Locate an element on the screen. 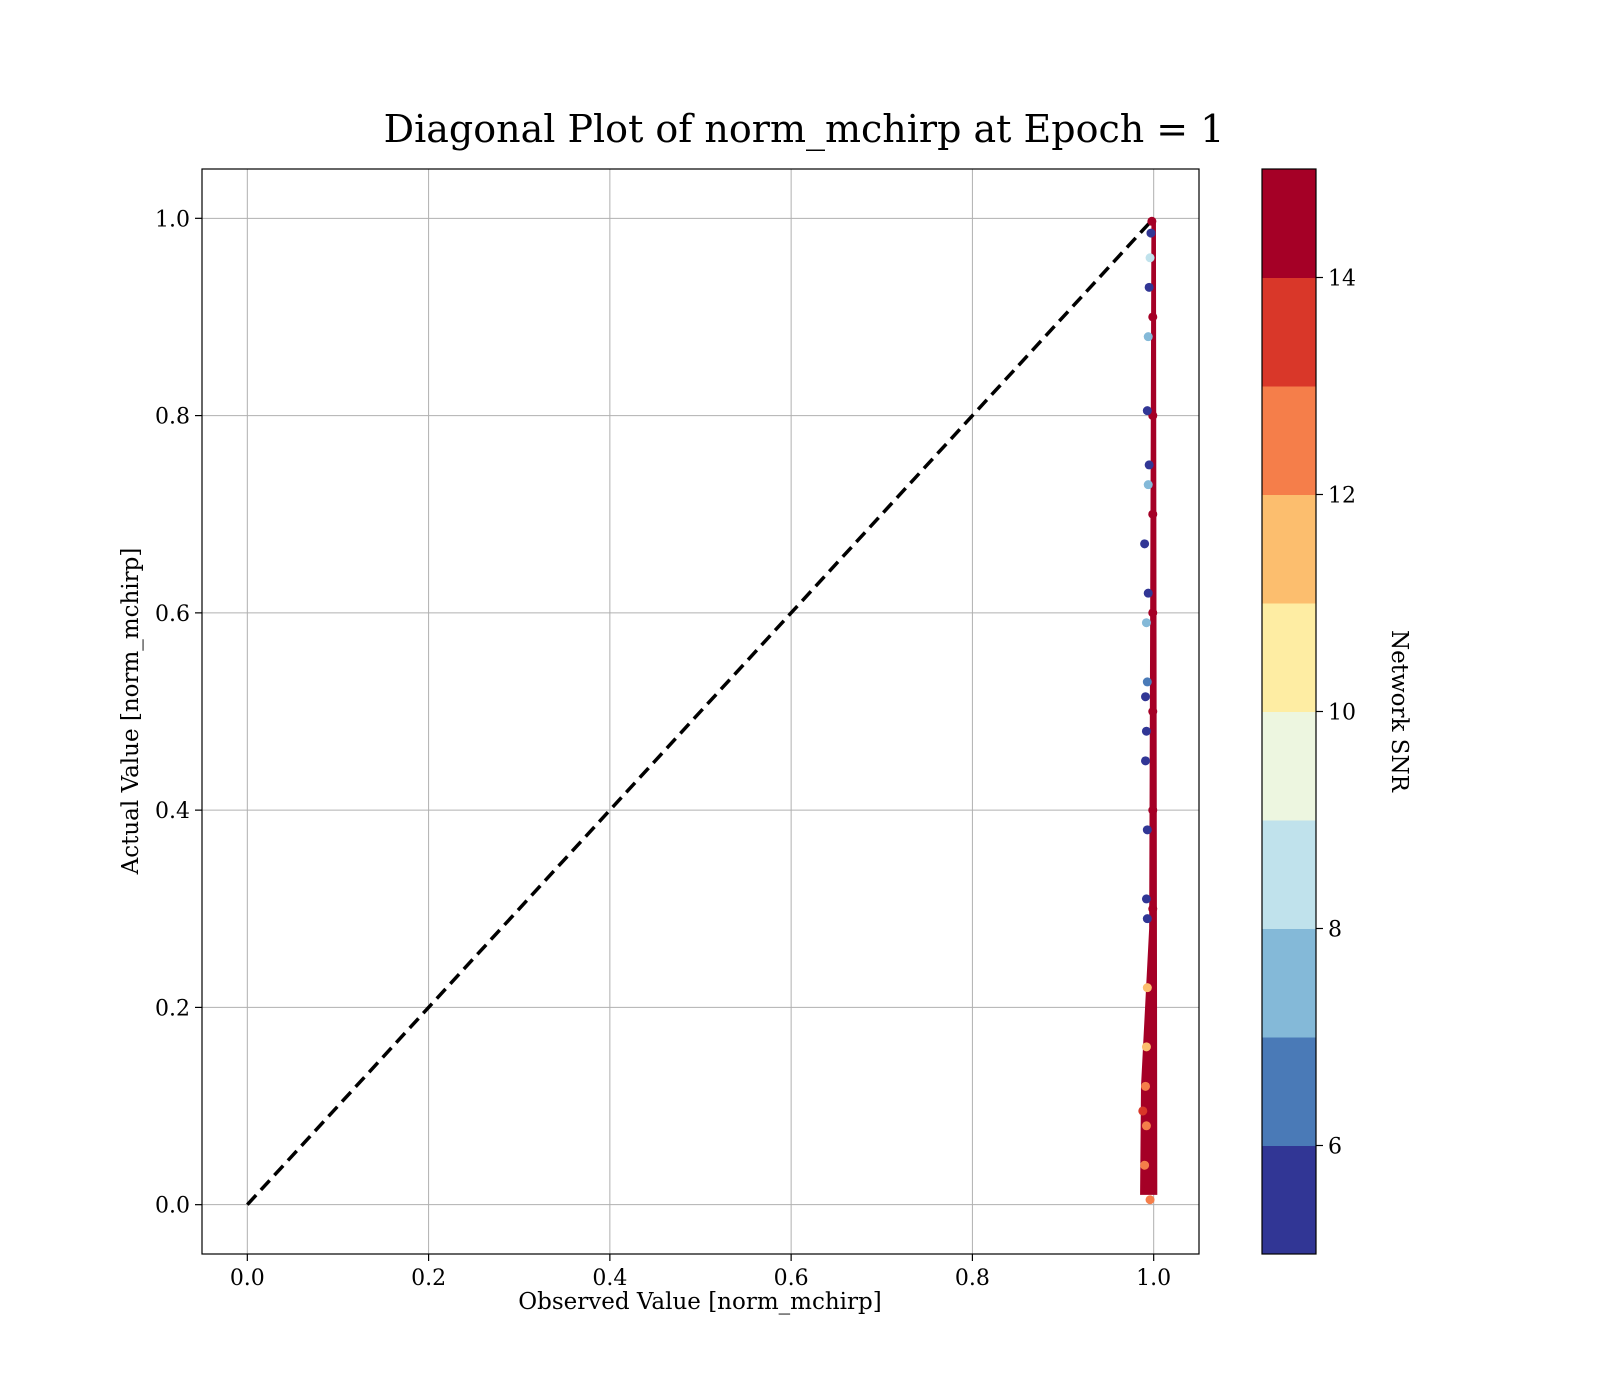  y-tick-label: 0.2 is located at coordinates (172, 1008).